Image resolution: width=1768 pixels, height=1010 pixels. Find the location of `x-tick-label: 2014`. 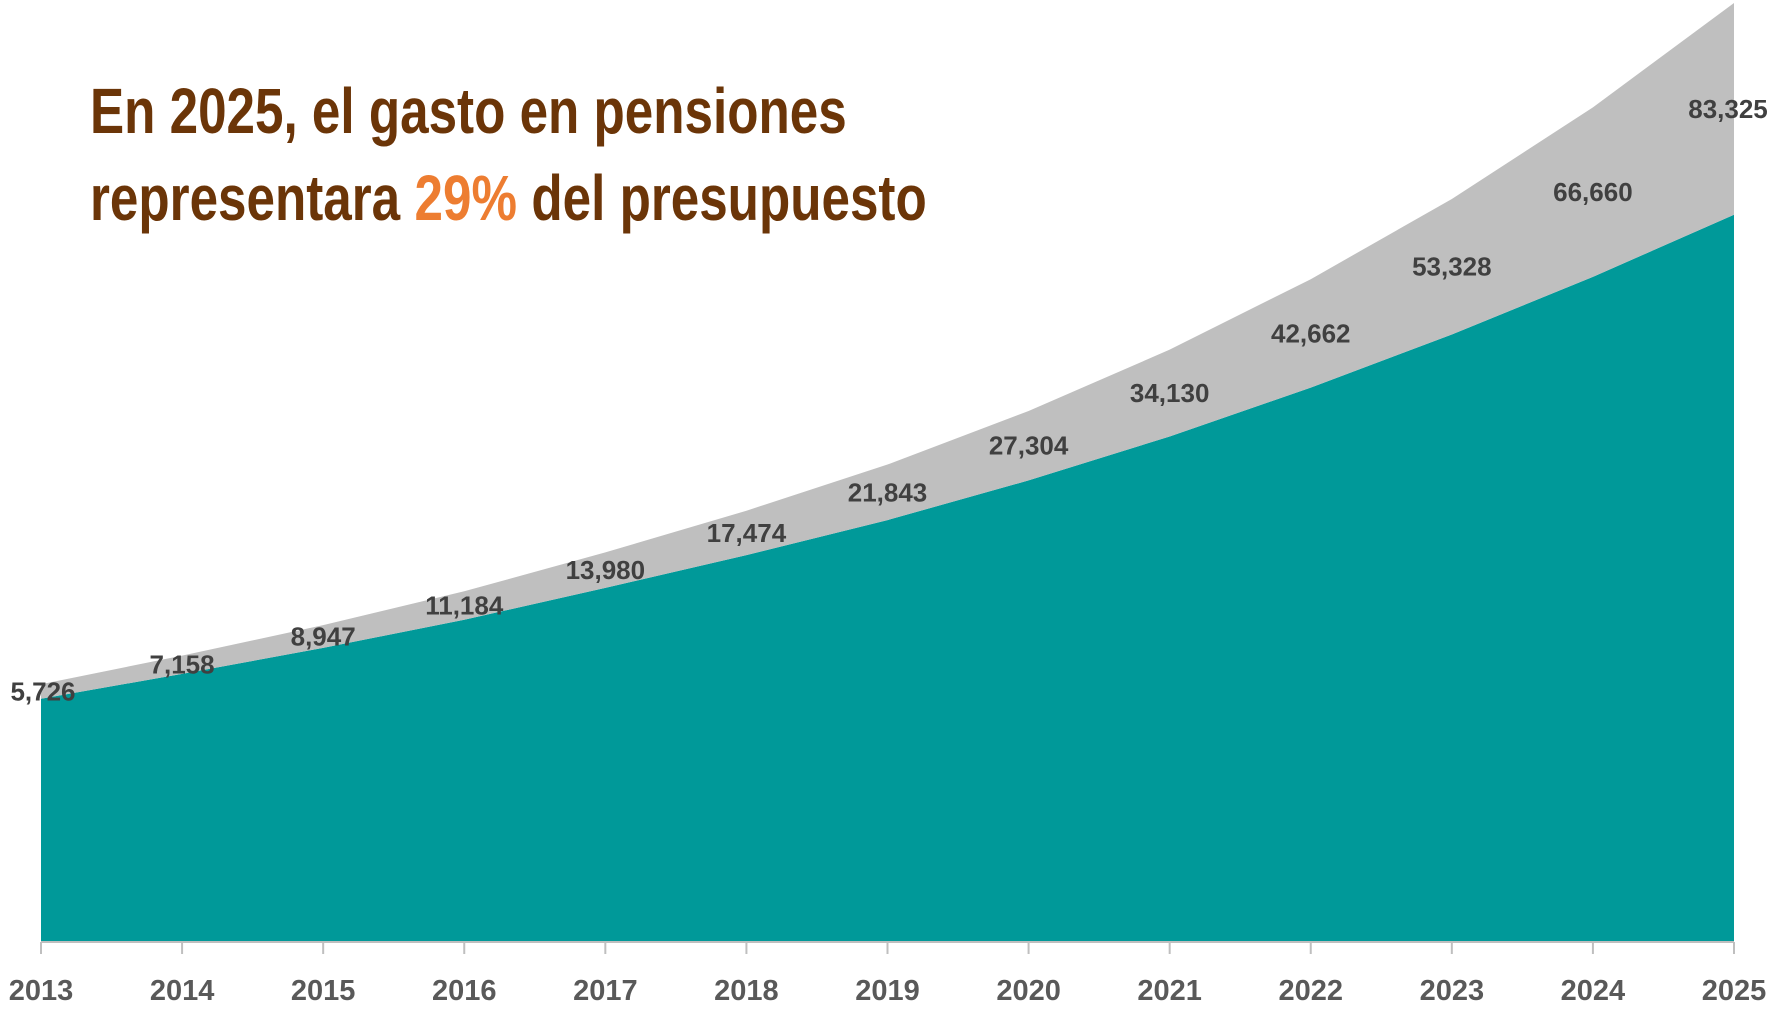

x-tick-label: 2014 is located at coordinates (182, 991).